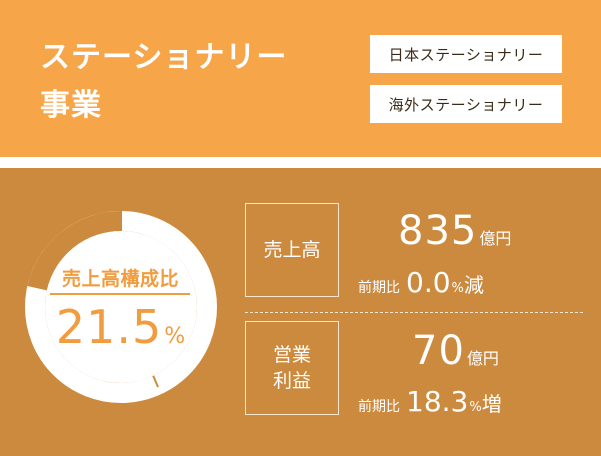 The image size is (601, 456). Describe the element at coordinates (120, 294) in the screenshot. I see `composition-underline` at that location.